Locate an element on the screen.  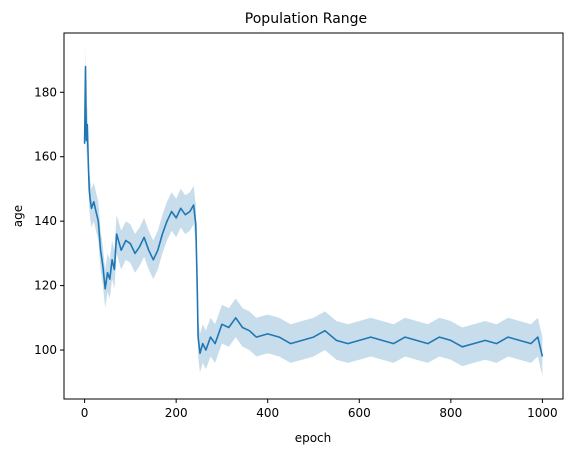
x-tick-label: 1000 is located at coordinates (542, 413).